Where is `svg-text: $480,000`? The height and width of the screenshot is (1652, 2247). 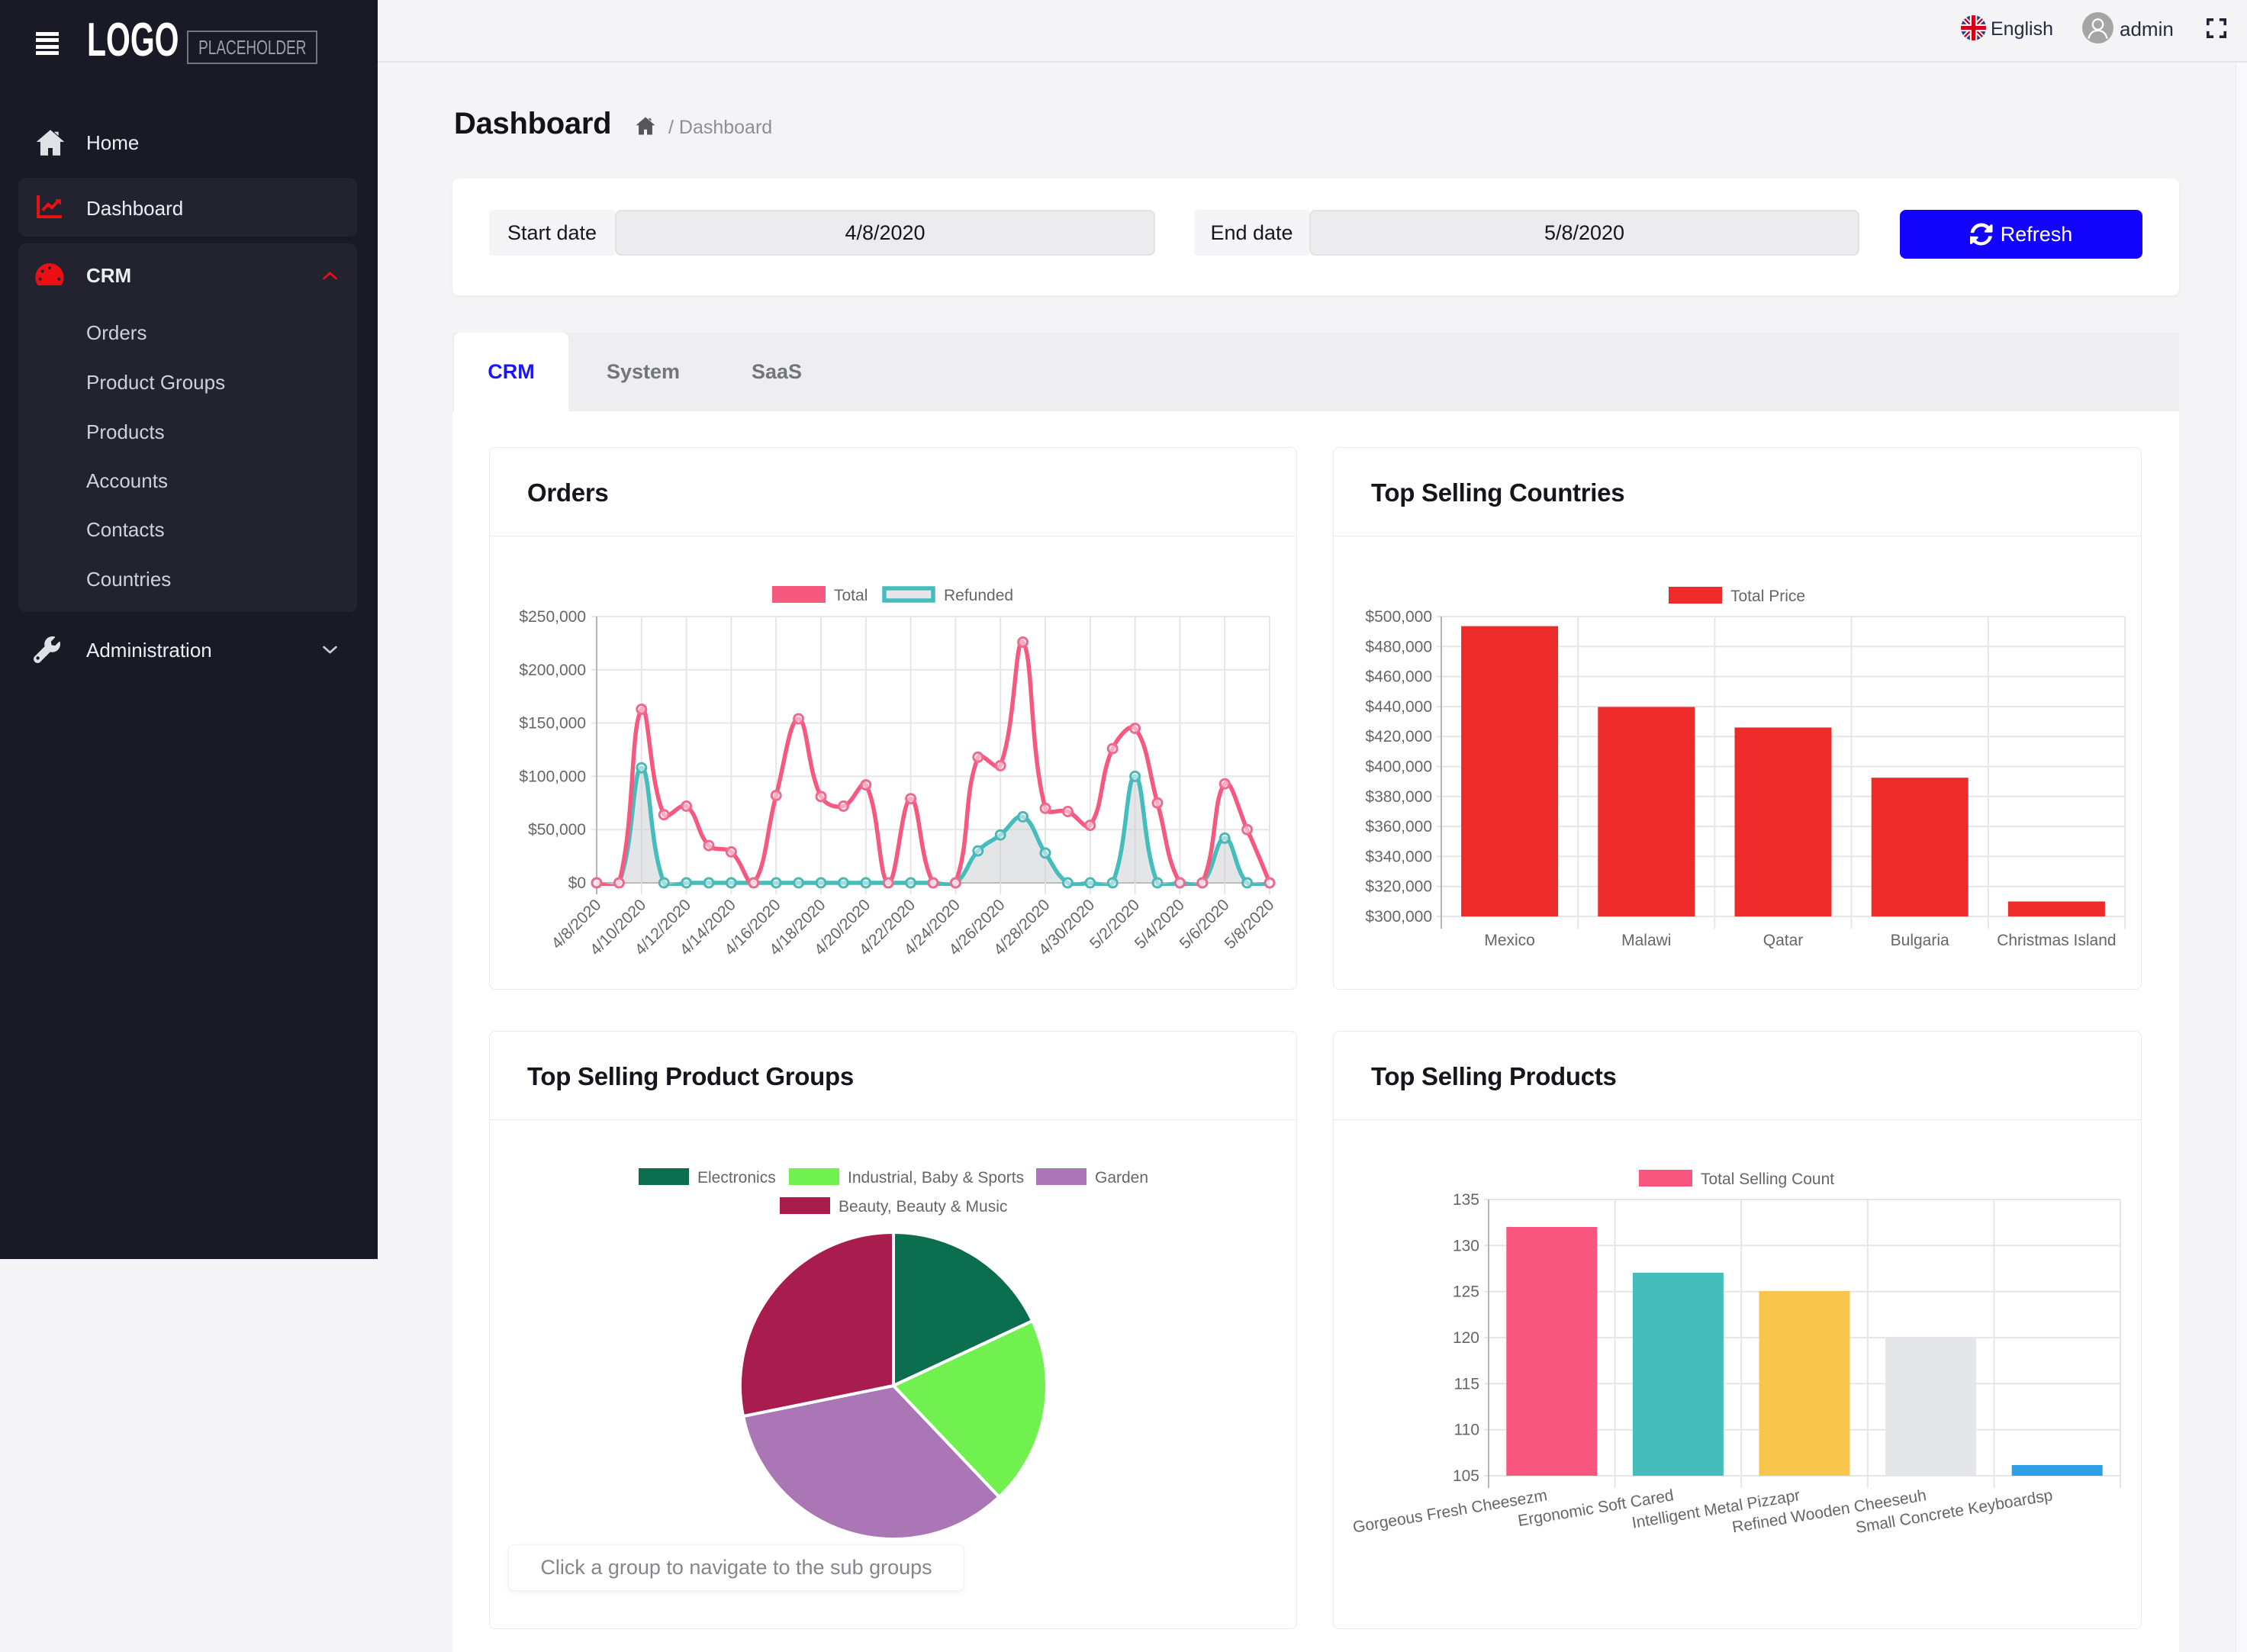
svg-text: $480,000 is located at coordinates (1398, 646).